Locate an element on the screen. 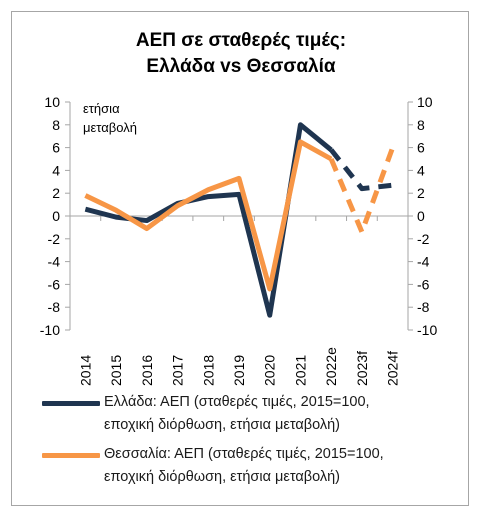 This screenshot has height=521, width=483. legend-label-greece-line1: Ελλάδα: ΑΕΠ (σταθερές τιμές, 2015=100, is located at coordinates (237, 402).